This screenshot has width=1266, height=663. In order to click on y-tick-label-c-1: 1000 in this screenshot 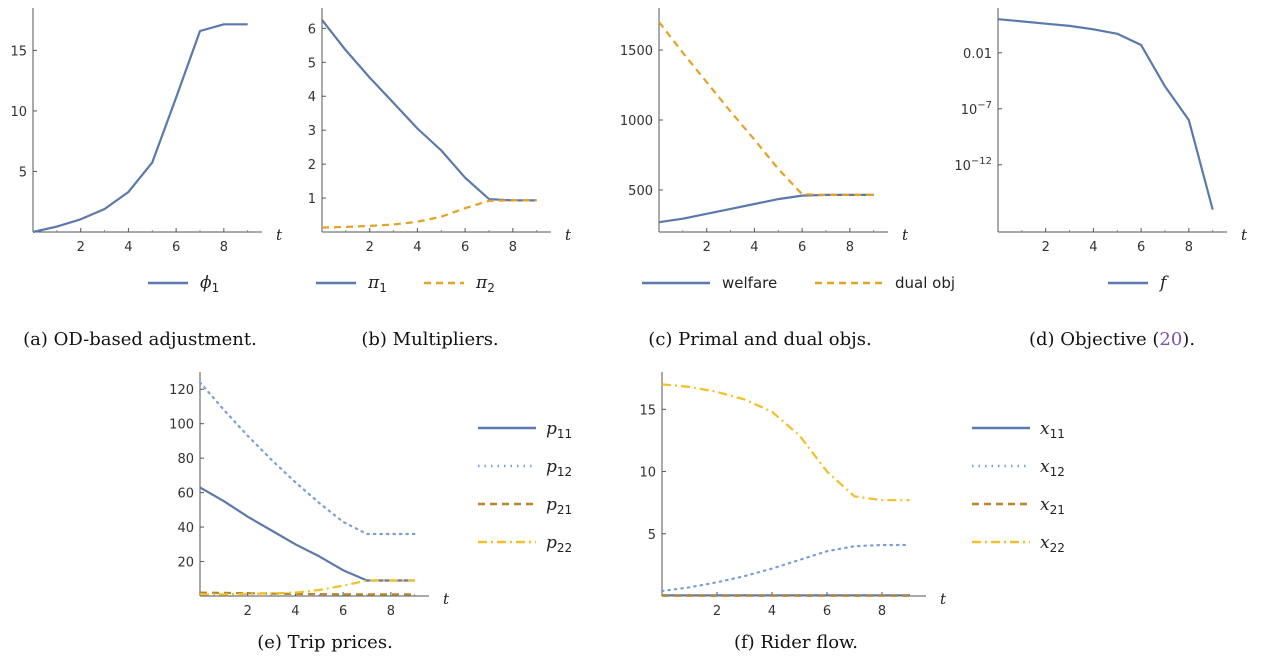, I will do `click(636, 121)`.